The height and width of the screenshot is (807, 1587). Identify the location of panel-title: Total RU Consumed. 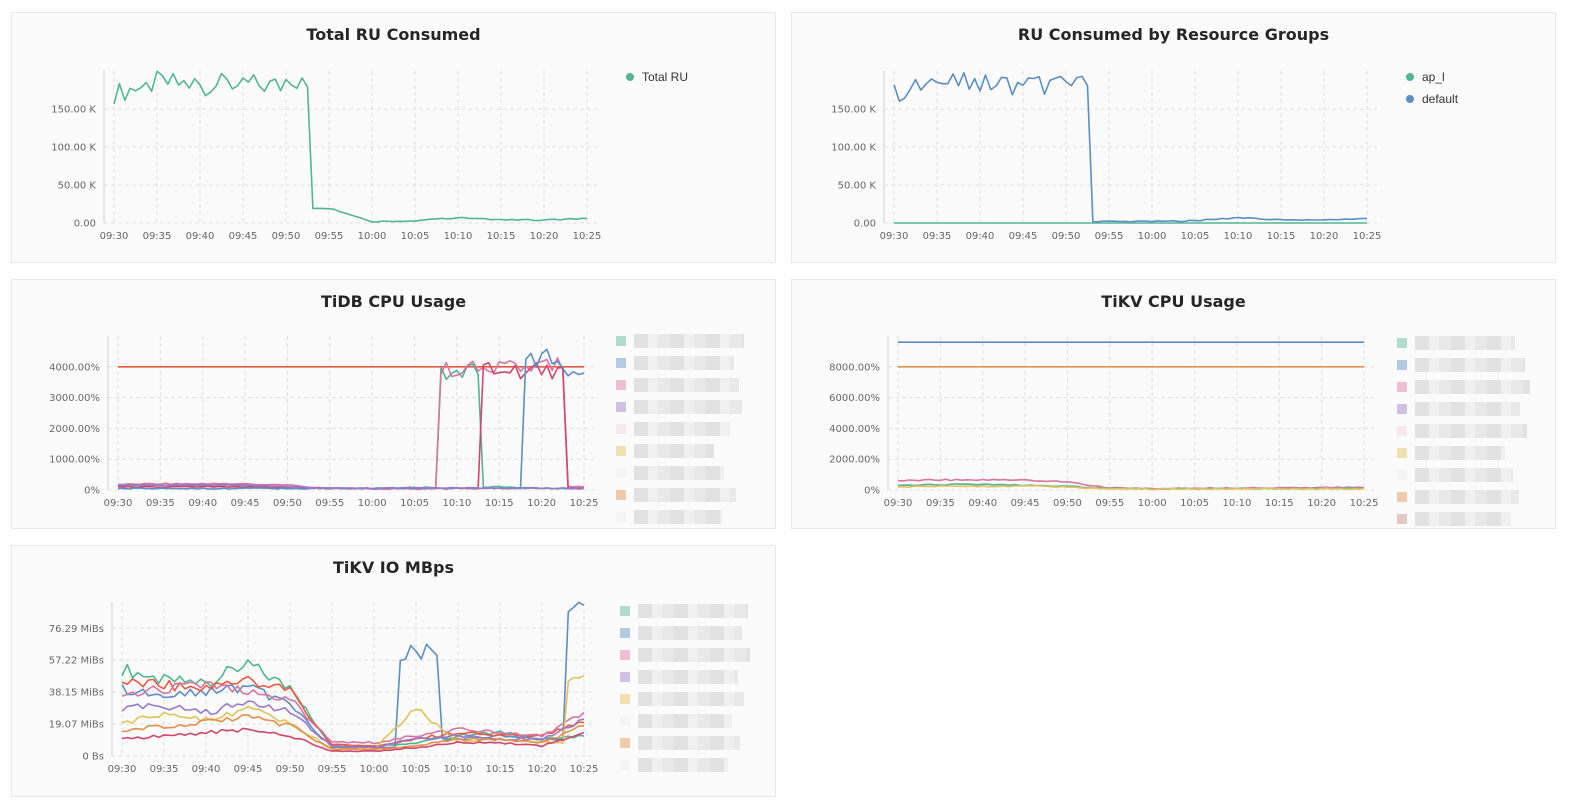
(393, 34).